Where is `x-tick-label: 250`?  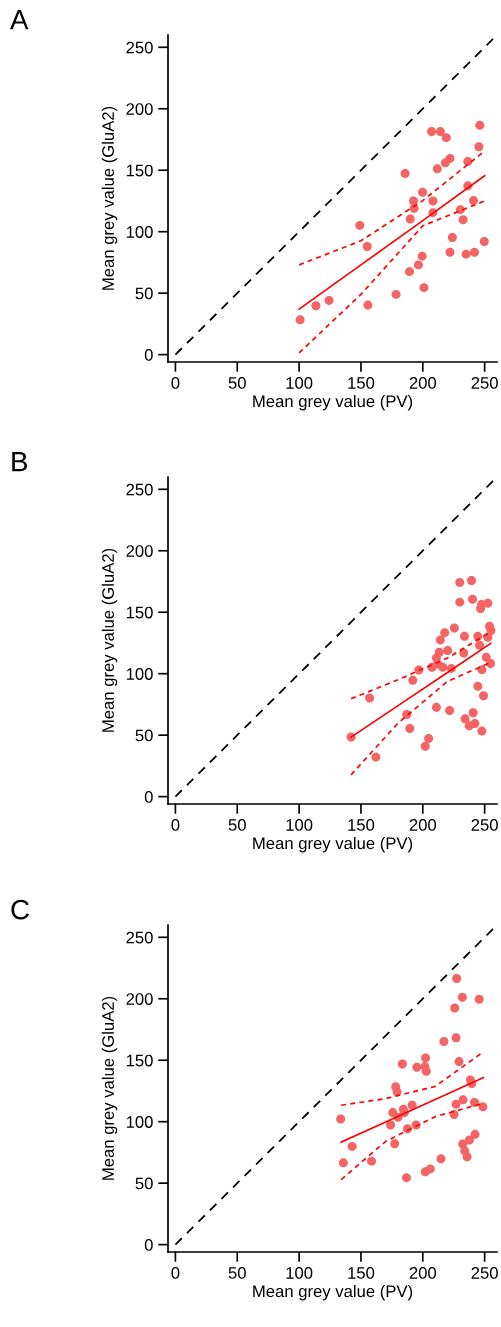 x-tick-label: 250 is located at coordinates (484, 825).